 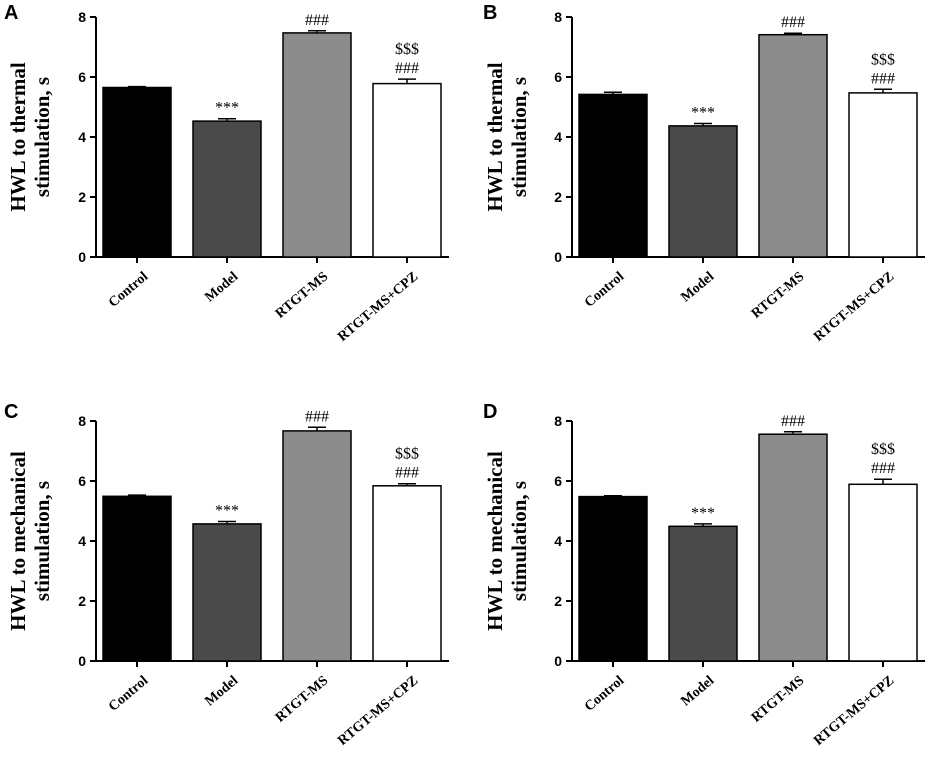 What do you see at coordinates (490, 412) in the screenshot?
I see `panel-letter: D` at bounding box center [490, 412].